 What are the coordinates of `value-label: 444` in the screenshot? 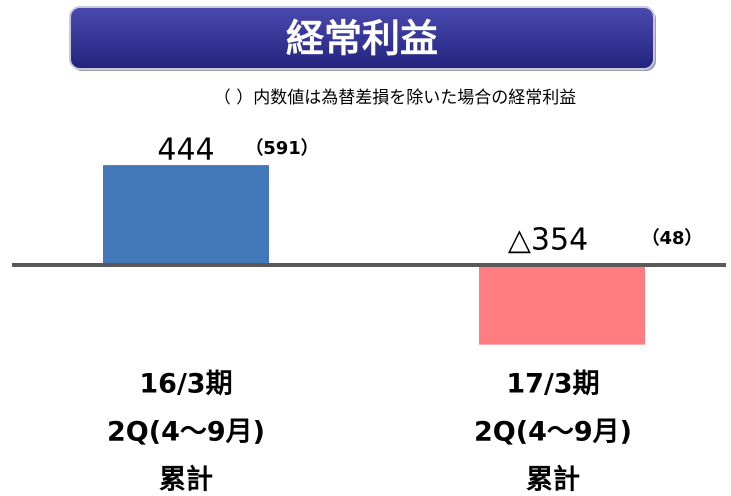 It's located at (185, 150).